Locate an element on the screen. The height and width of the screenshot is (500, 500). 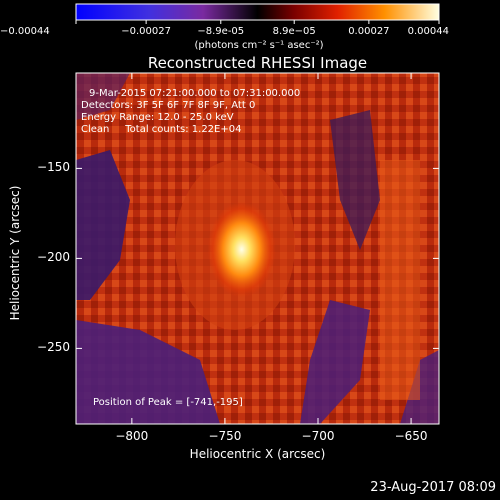
colorbar-gradient is located at coordinates (257, 12).